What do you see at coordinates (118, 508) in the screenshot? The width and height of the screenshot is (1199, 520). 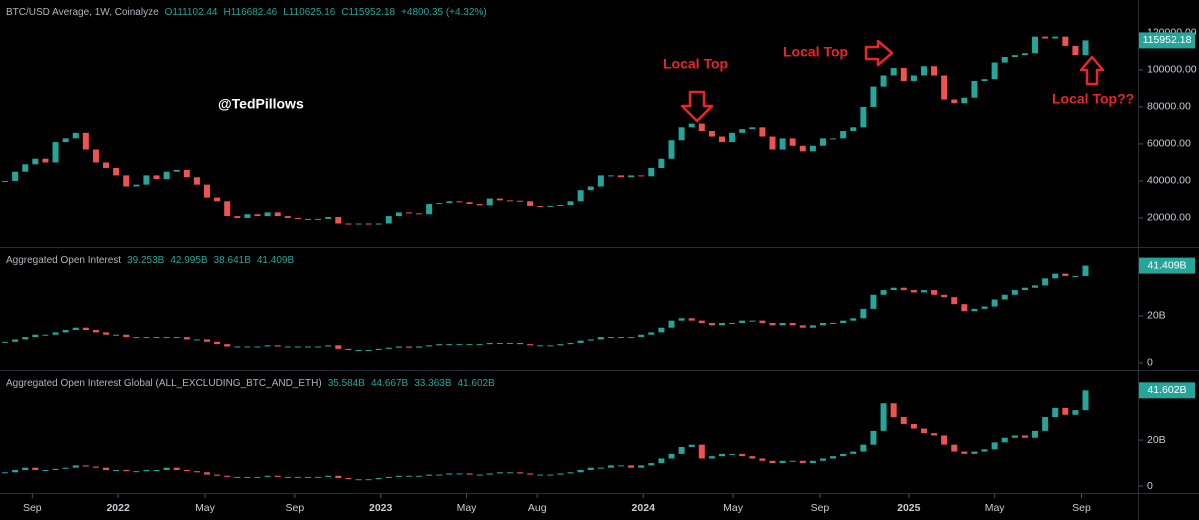 I see `x-tick-label: 2022` at bounding box center [118, 508].